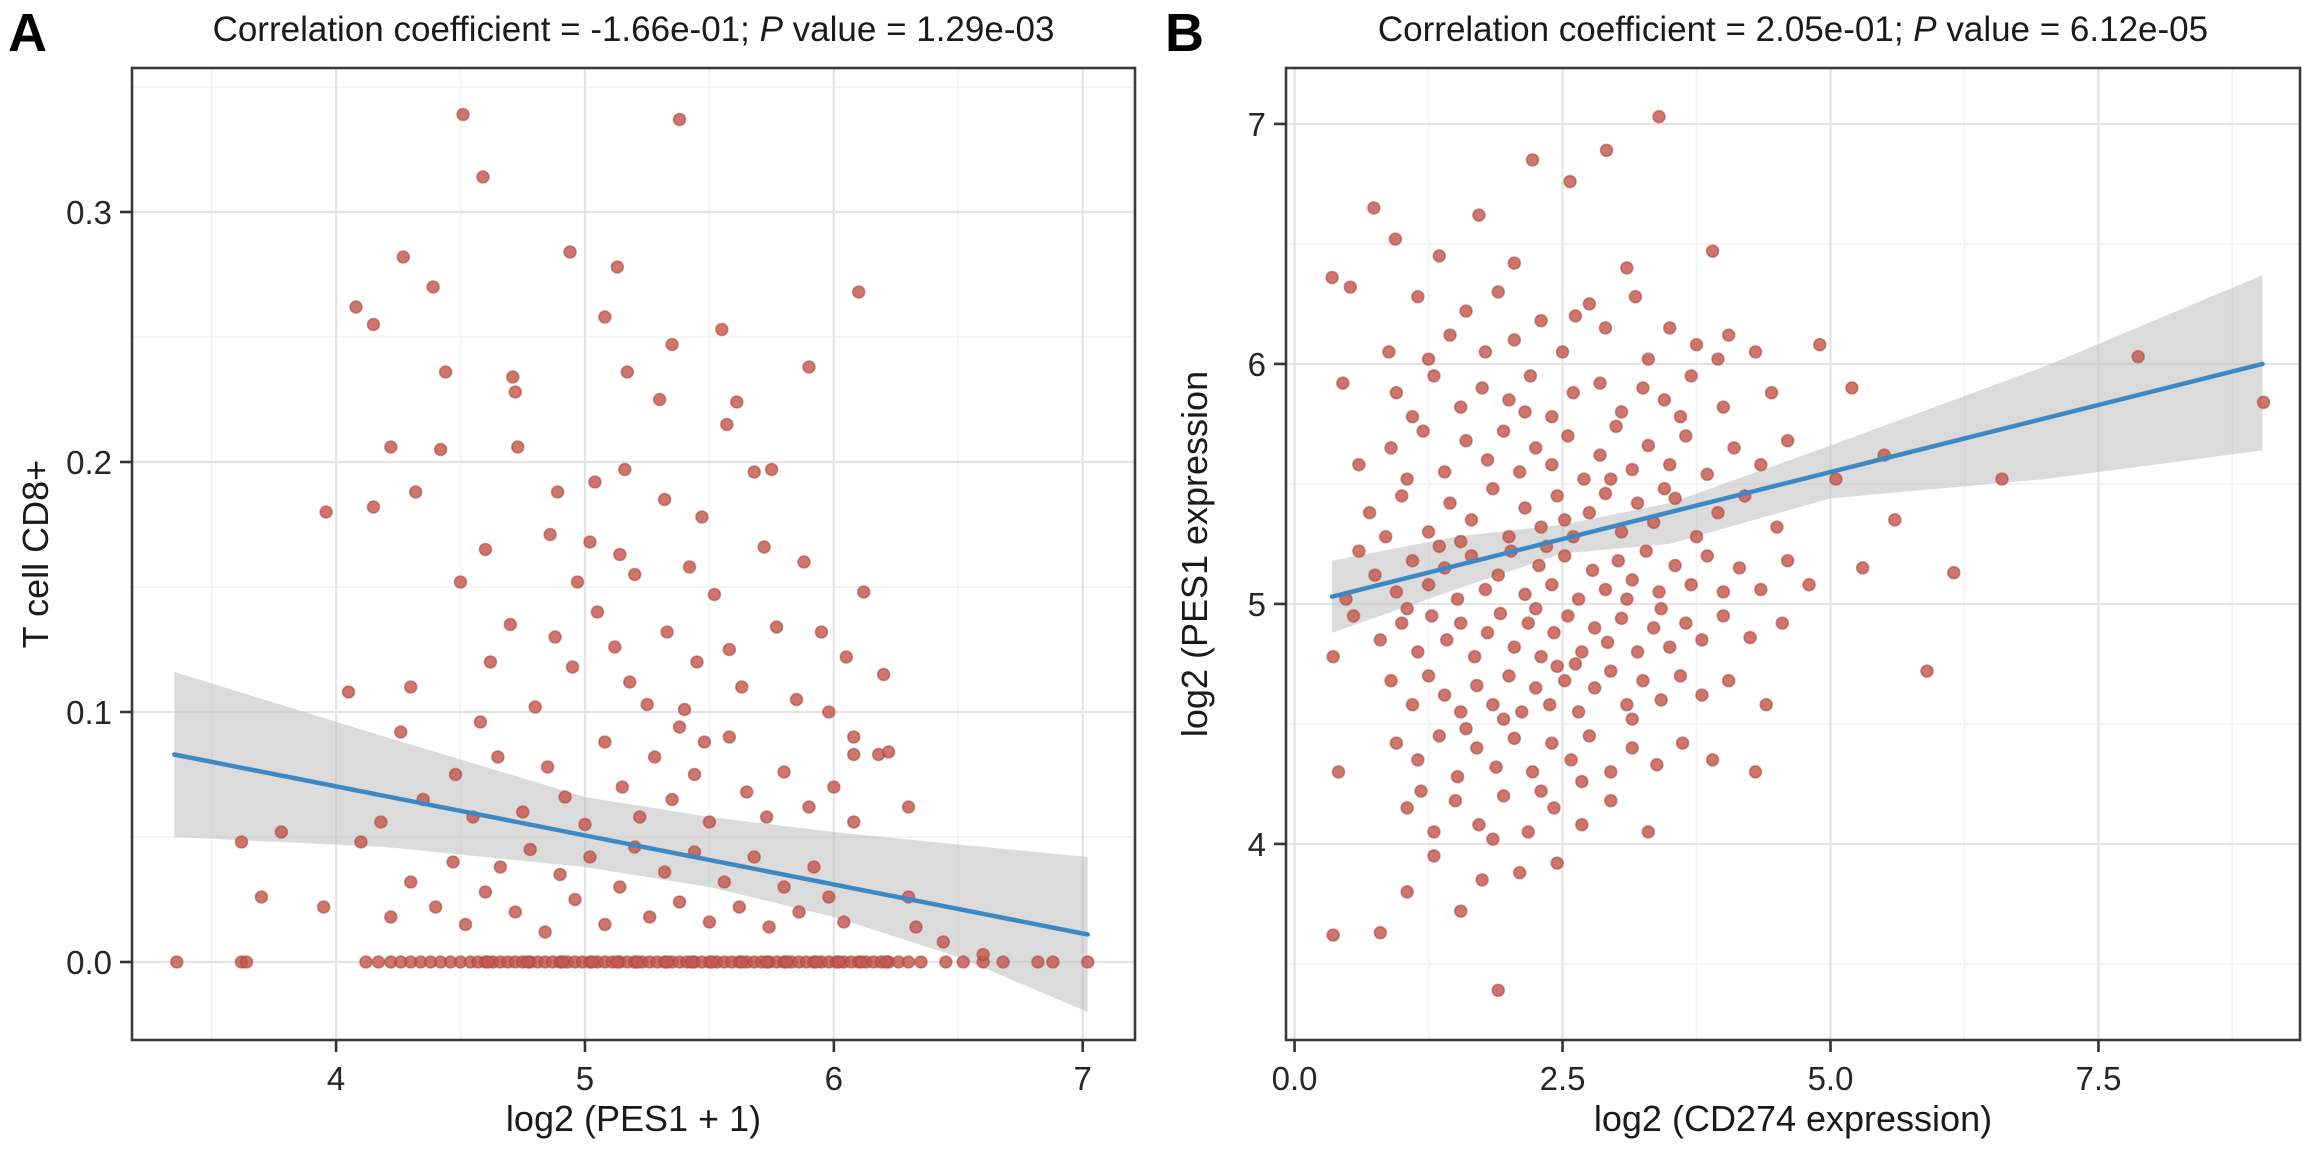  What do you see at coordinates (1083, 1078) in the screenshot?
I see `x-tick-label: 7` at bounding box center [1083, 1078].